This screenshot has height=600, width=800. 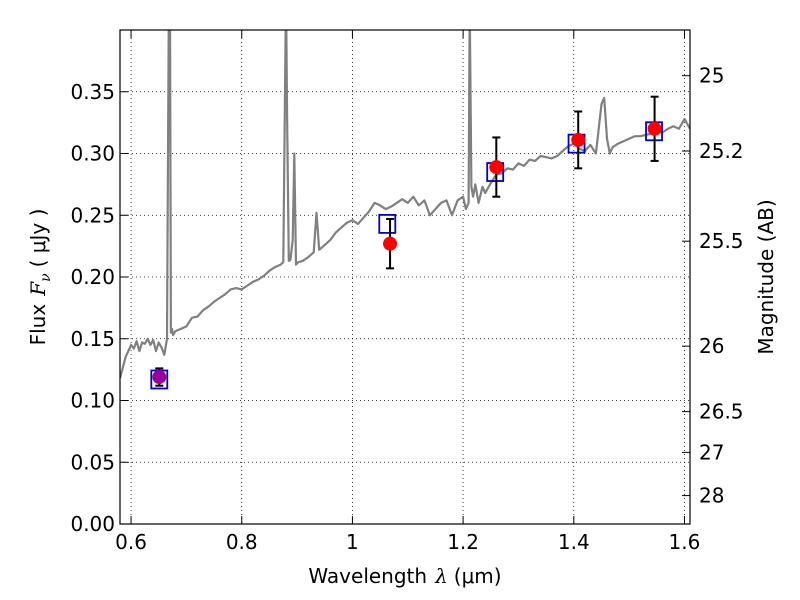 What do you see at coordinates (92, 339) in the screenshot?
I see `y-tick-label: 0.15` at bounding box center [92, 339].